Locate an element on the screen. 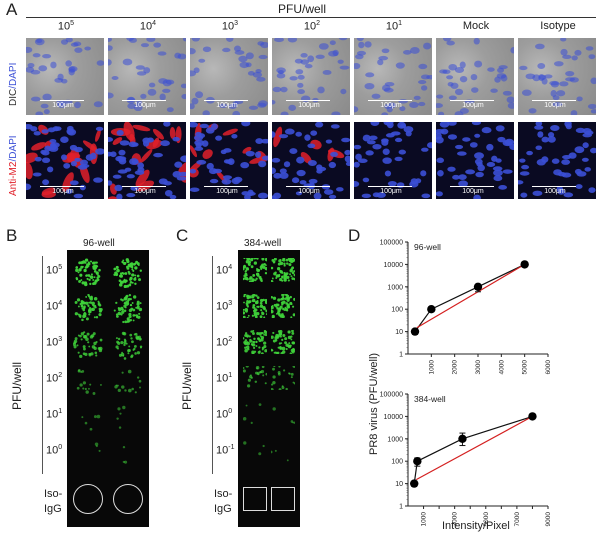 Image resolution: width=600 pixels, height=536 pixels. panel-b-control-a: Iso- is located at coordinates (53, 494).